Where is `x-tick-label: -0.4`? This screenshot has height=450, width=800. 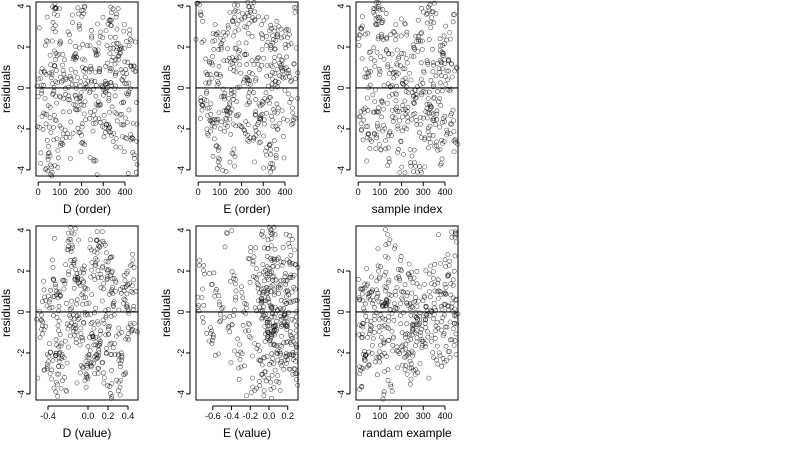
x-tick-label: -0.4 is located at coordinates (232, 416).